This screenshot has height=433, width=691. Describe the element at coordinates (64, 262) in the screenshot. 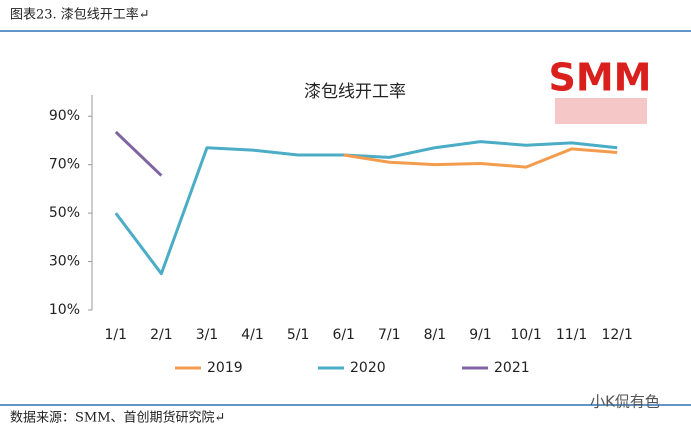

I see `y-tick-label: 30%` at that location.